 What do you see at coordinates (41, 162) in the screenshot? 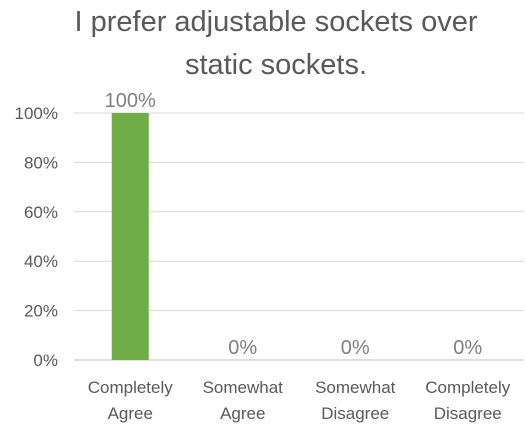
I see `y-tick-label: 80%` at bounding box center [41, 162].